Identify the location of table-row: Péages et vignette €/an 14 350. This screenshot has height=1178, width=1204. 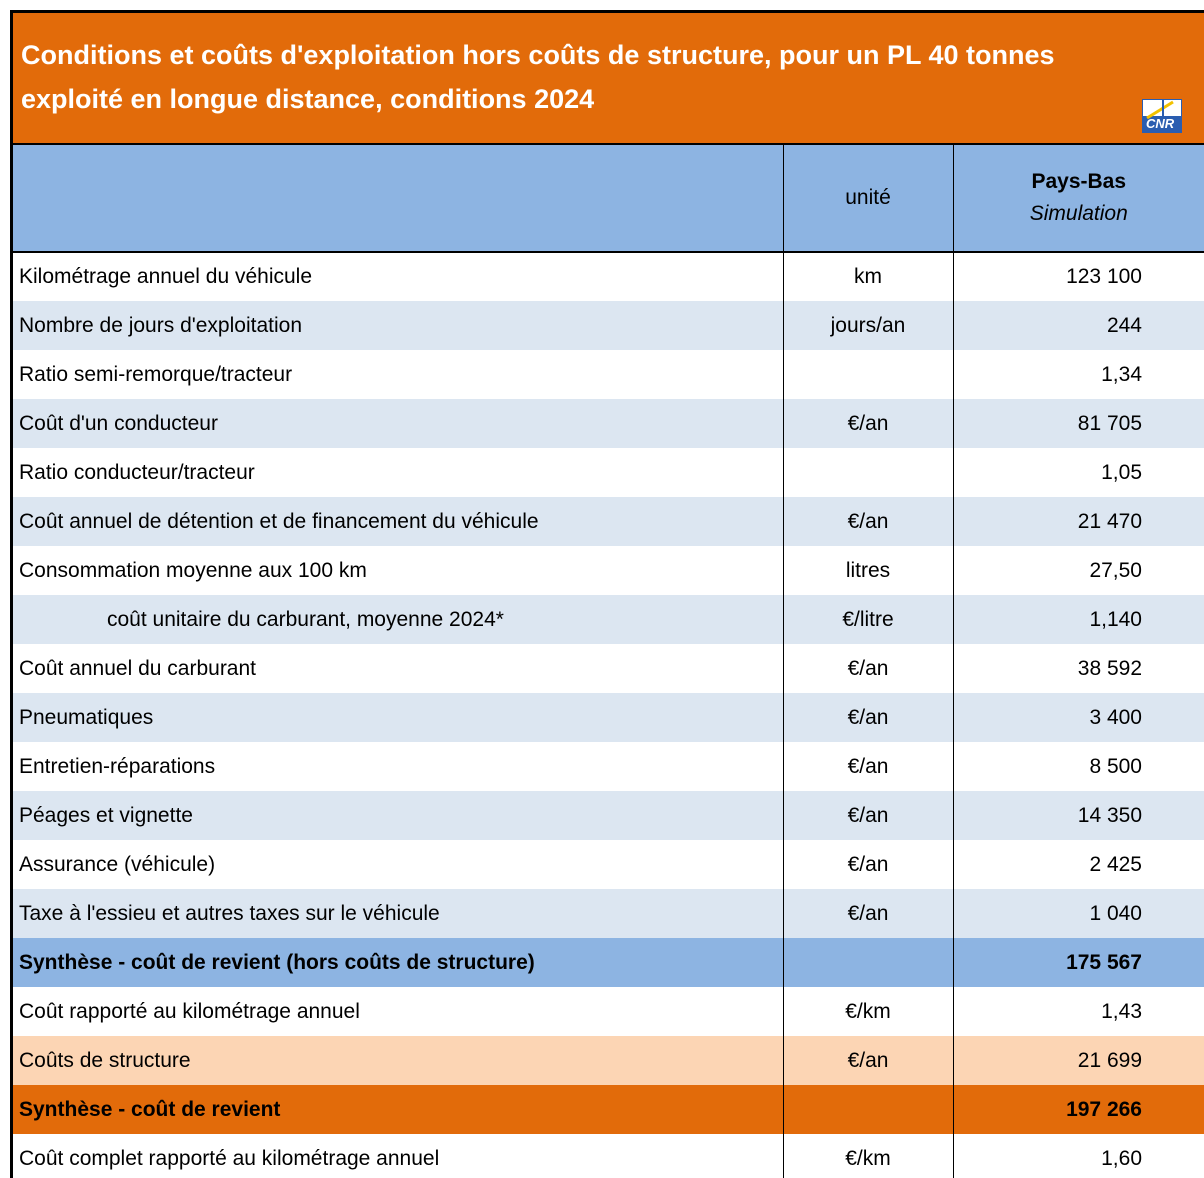
(608, 815).